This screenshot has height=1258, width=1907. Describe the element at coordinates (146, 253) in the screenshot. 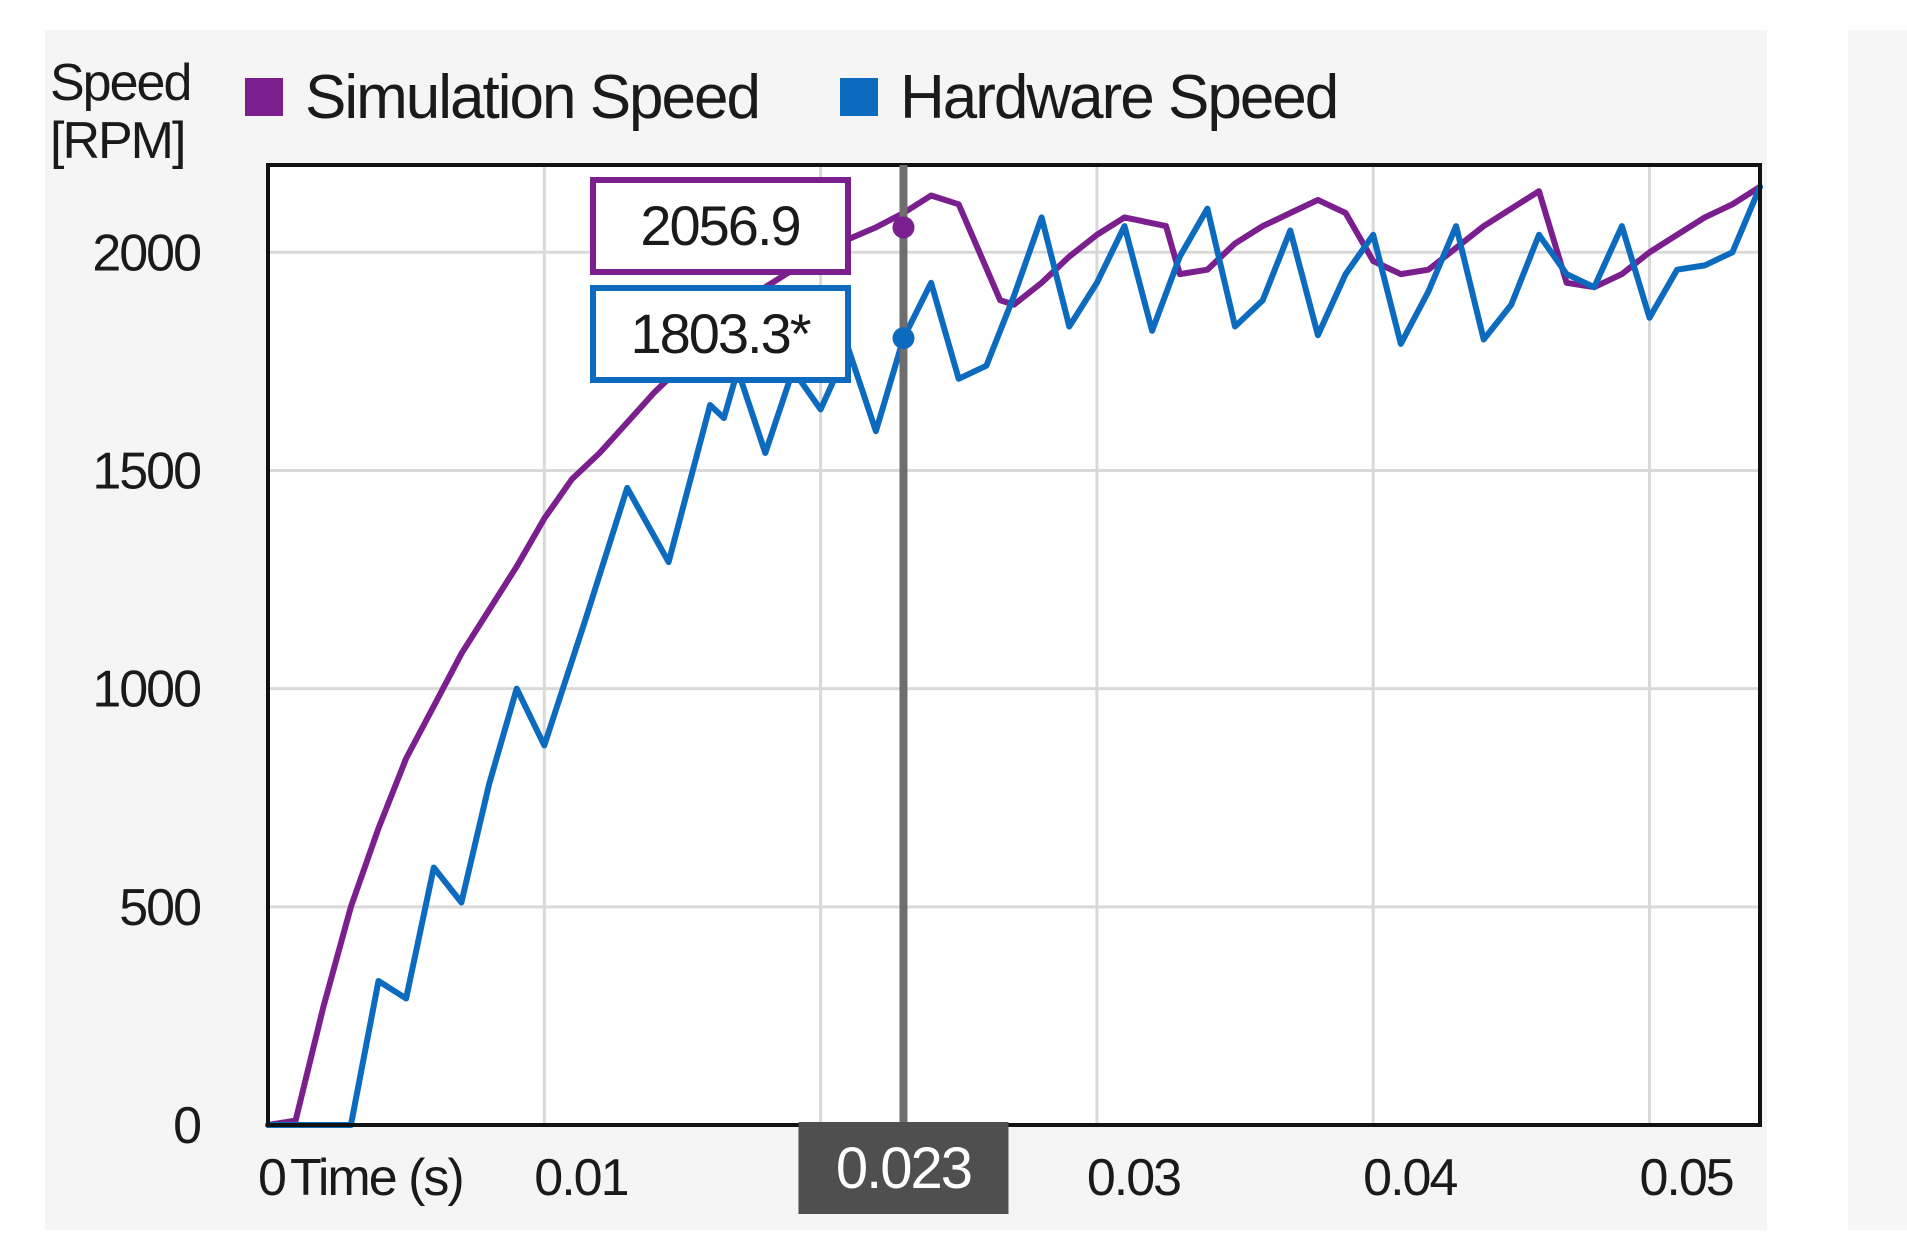

I see `y-tick-label: 2000` at that location.